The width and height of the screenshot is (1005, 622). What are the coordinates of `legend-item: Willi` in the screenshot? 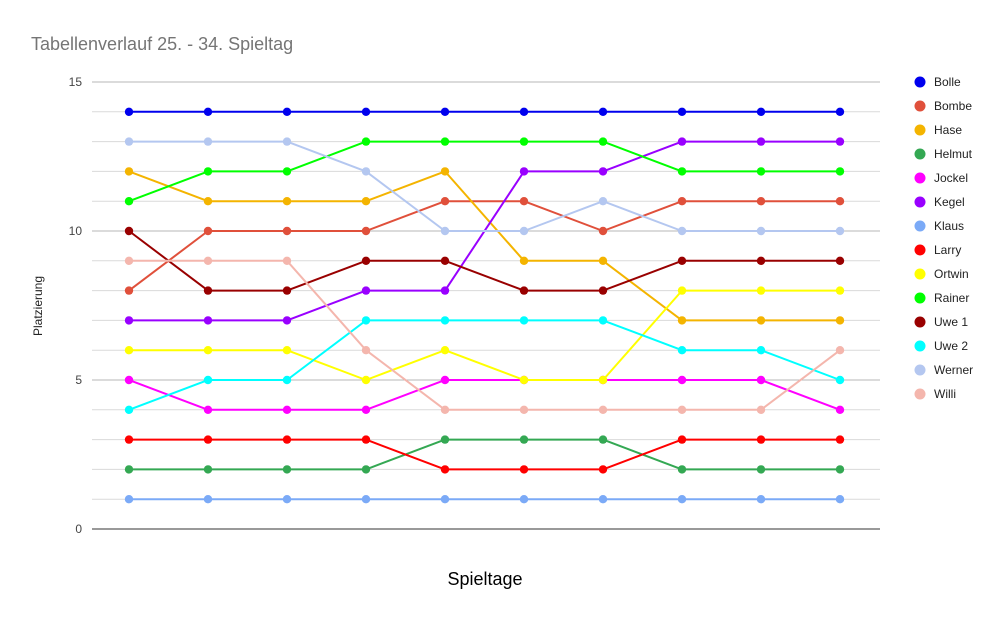 It's located at (935, 394).